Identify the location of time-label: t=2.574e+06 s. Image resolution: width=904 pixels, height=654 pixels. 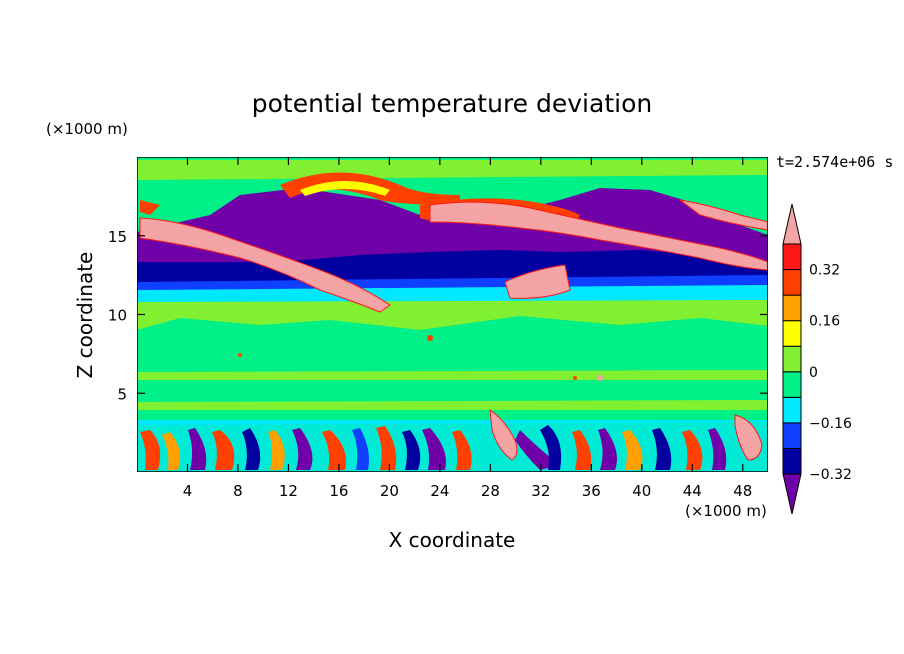
(834, 162).